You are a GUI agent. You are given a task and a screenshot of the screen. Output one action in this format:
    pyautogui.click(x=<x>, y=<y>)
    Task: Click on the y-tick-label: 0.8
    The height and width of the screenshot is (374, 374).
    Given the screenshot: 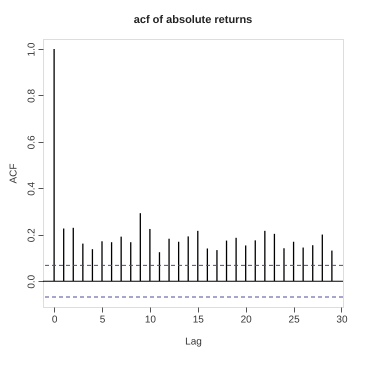 What is the action you would take?
    pyautogui.click(x=32, y=95)
    